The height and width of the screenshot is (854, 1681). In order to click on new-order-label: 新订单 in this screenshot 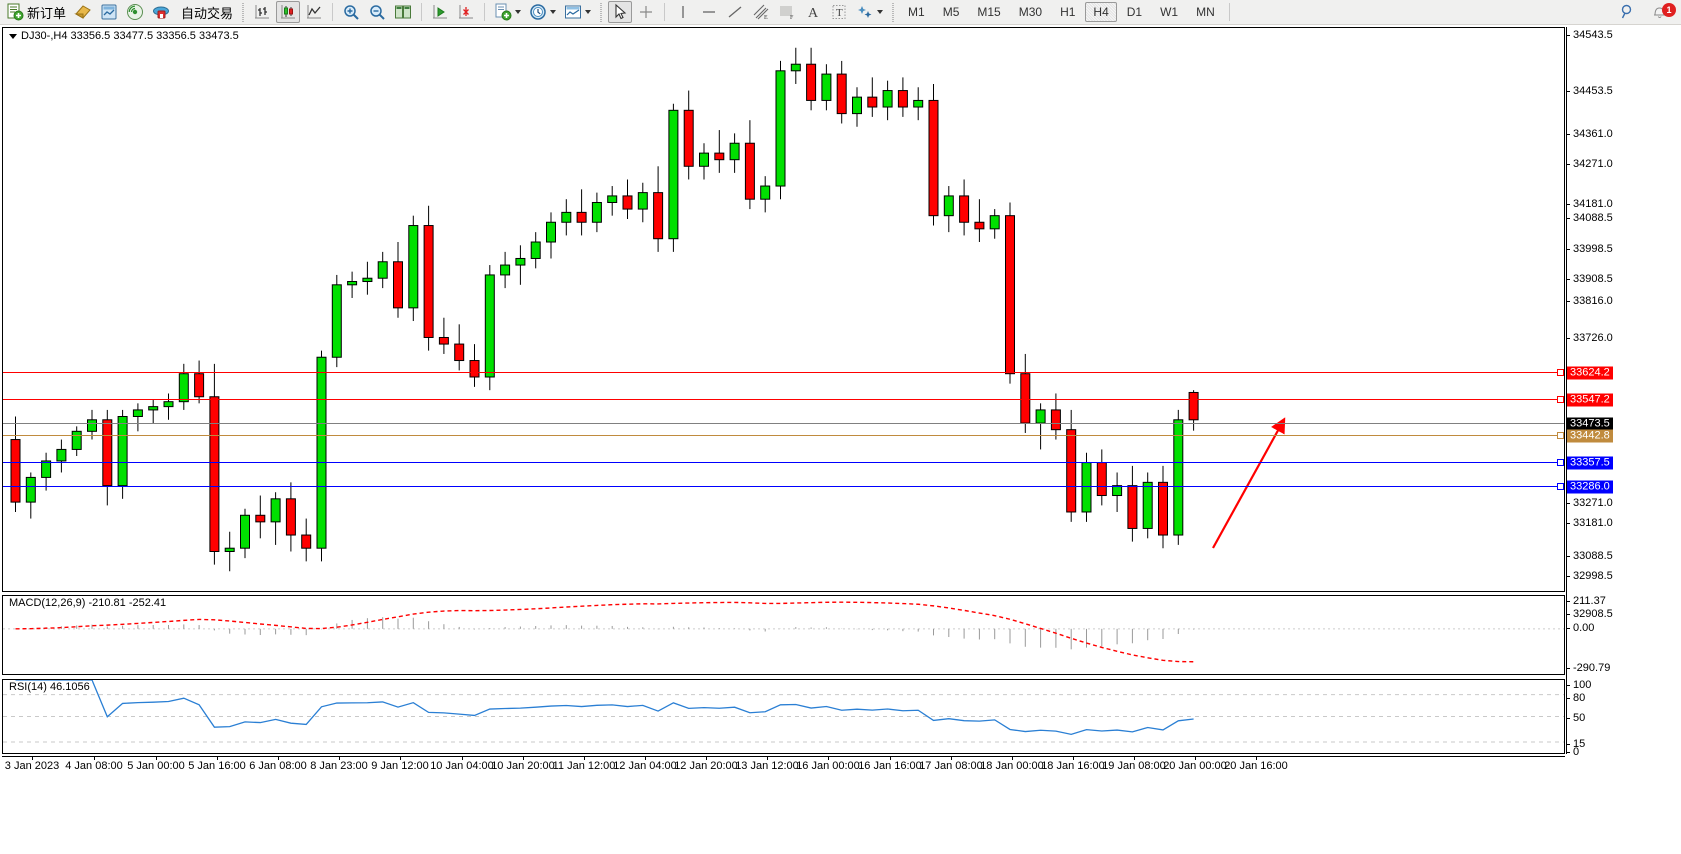, I will do `click(47, 13)`.